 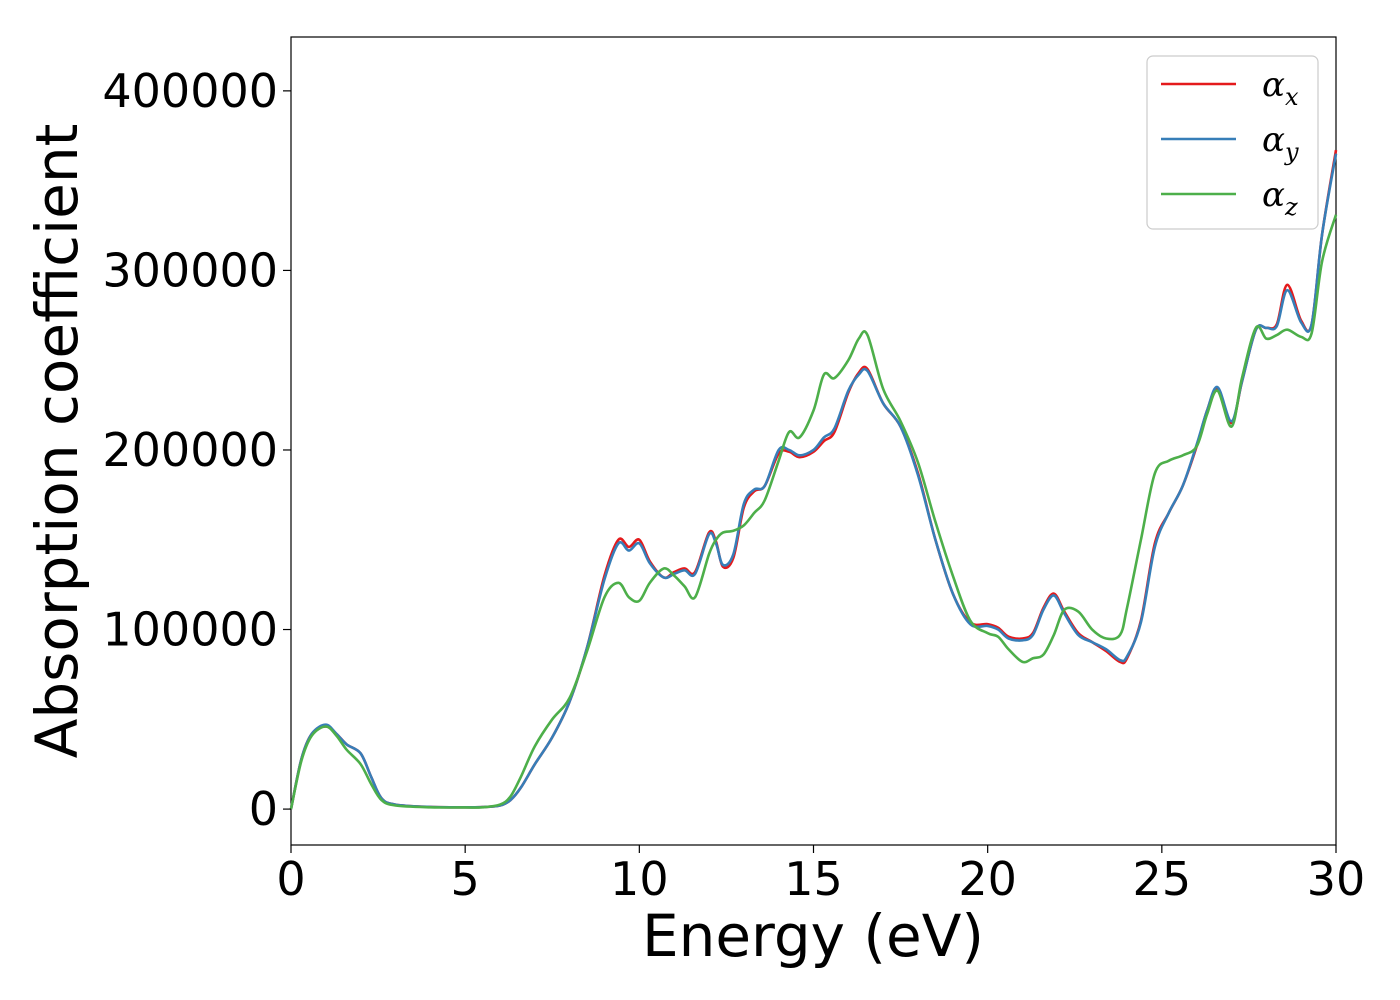 What do you see at coordinates (1162, 879) in the screenshot?
I see `x-tick-label: 25` at bounding box center [1162, 879].